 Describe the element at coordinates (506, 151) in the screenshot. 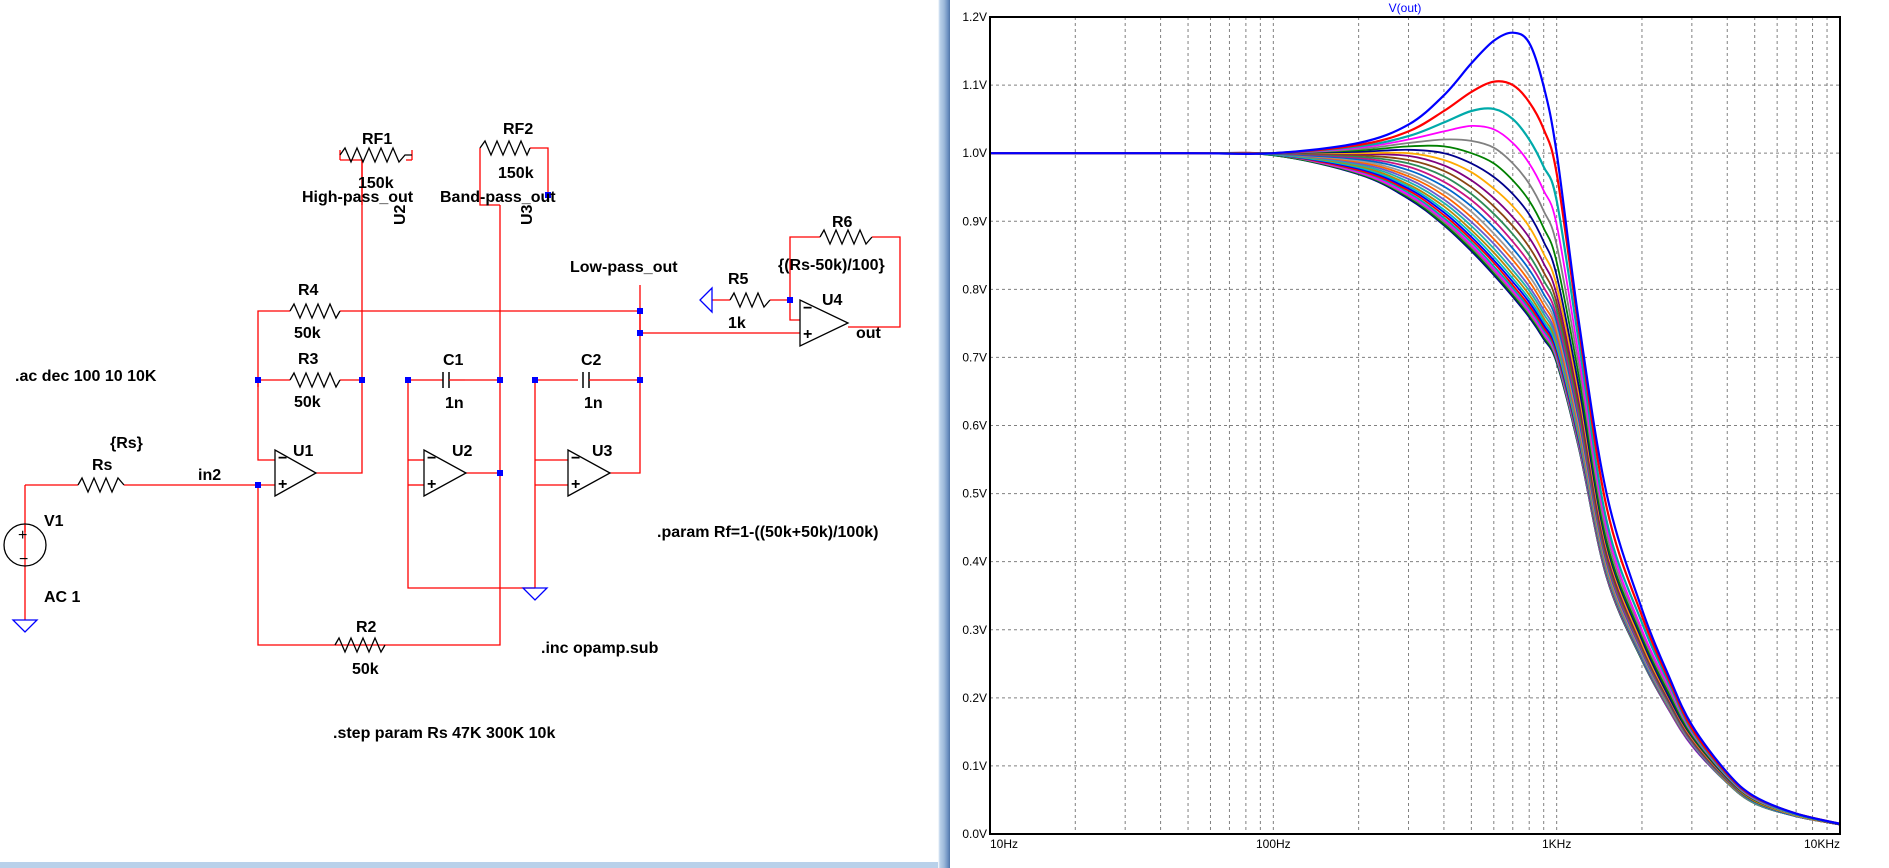

I see `resistor-rf2: RF2 150k` at that location.